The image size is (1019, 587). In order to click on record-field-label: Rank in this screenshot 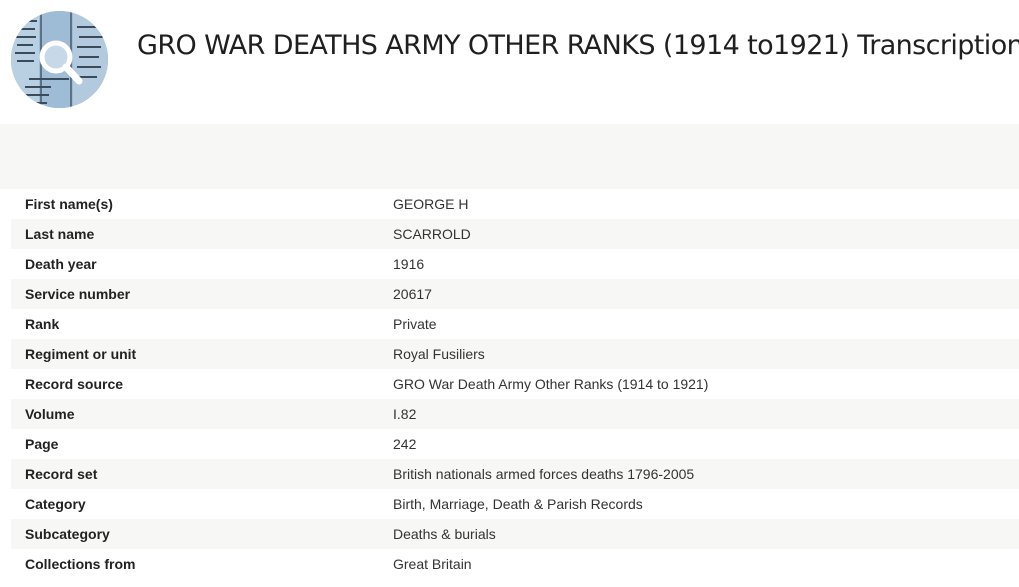, I will do `click(42, 324)`.